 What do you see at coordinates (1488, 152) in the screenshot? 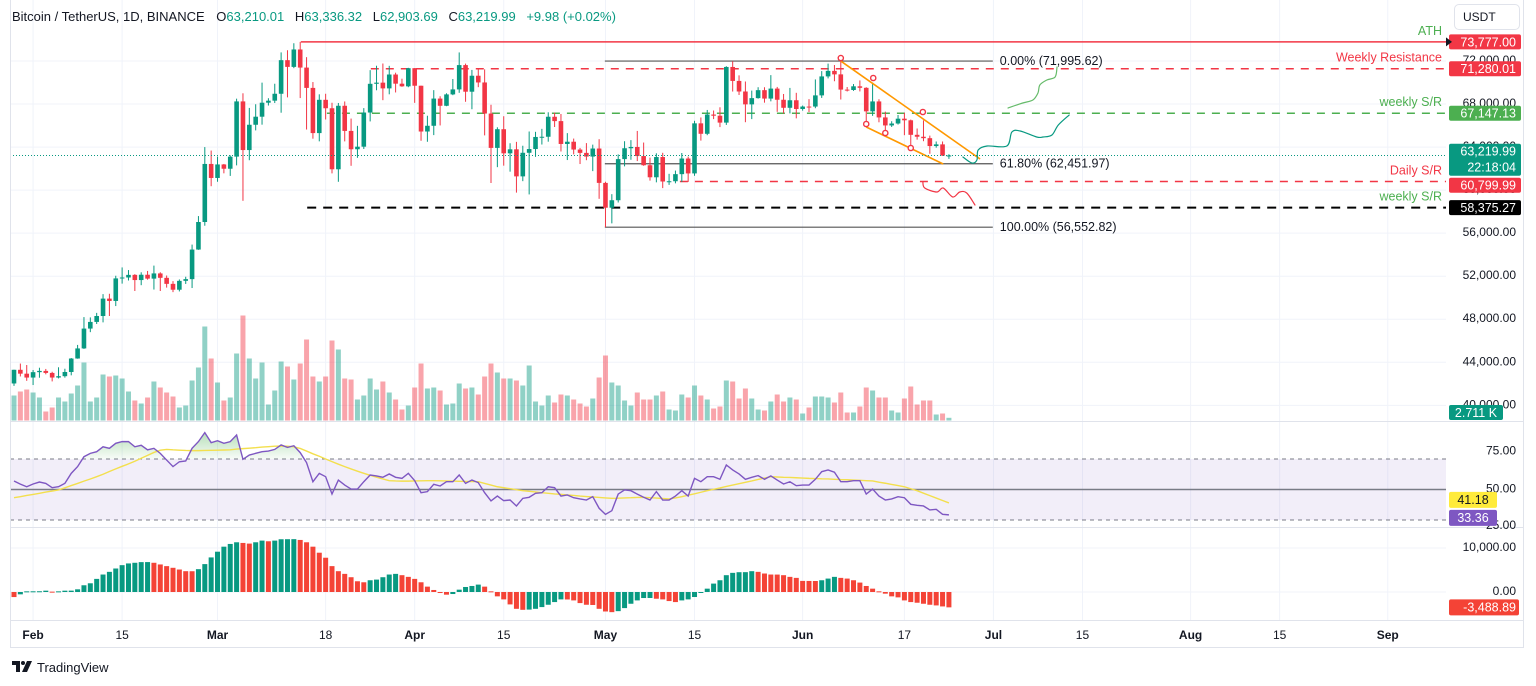
I see `last-price-box-text: 63,219.99` at bounding box center [1488, 152].